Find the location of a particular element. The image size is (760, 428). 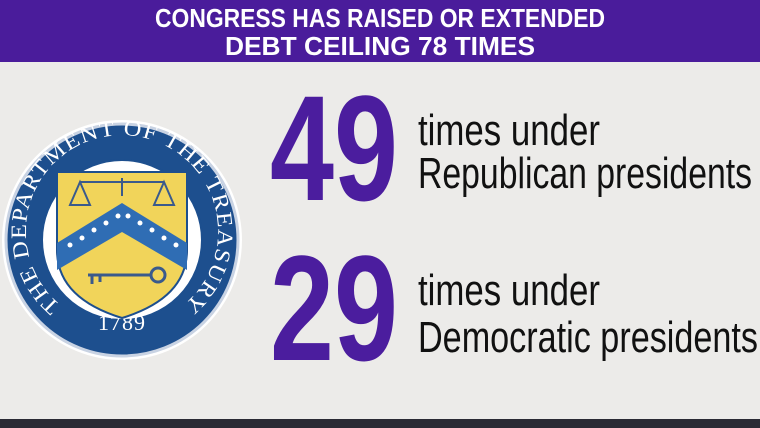

stat-label: Democratic presidents is located at coordinates (588, 337).